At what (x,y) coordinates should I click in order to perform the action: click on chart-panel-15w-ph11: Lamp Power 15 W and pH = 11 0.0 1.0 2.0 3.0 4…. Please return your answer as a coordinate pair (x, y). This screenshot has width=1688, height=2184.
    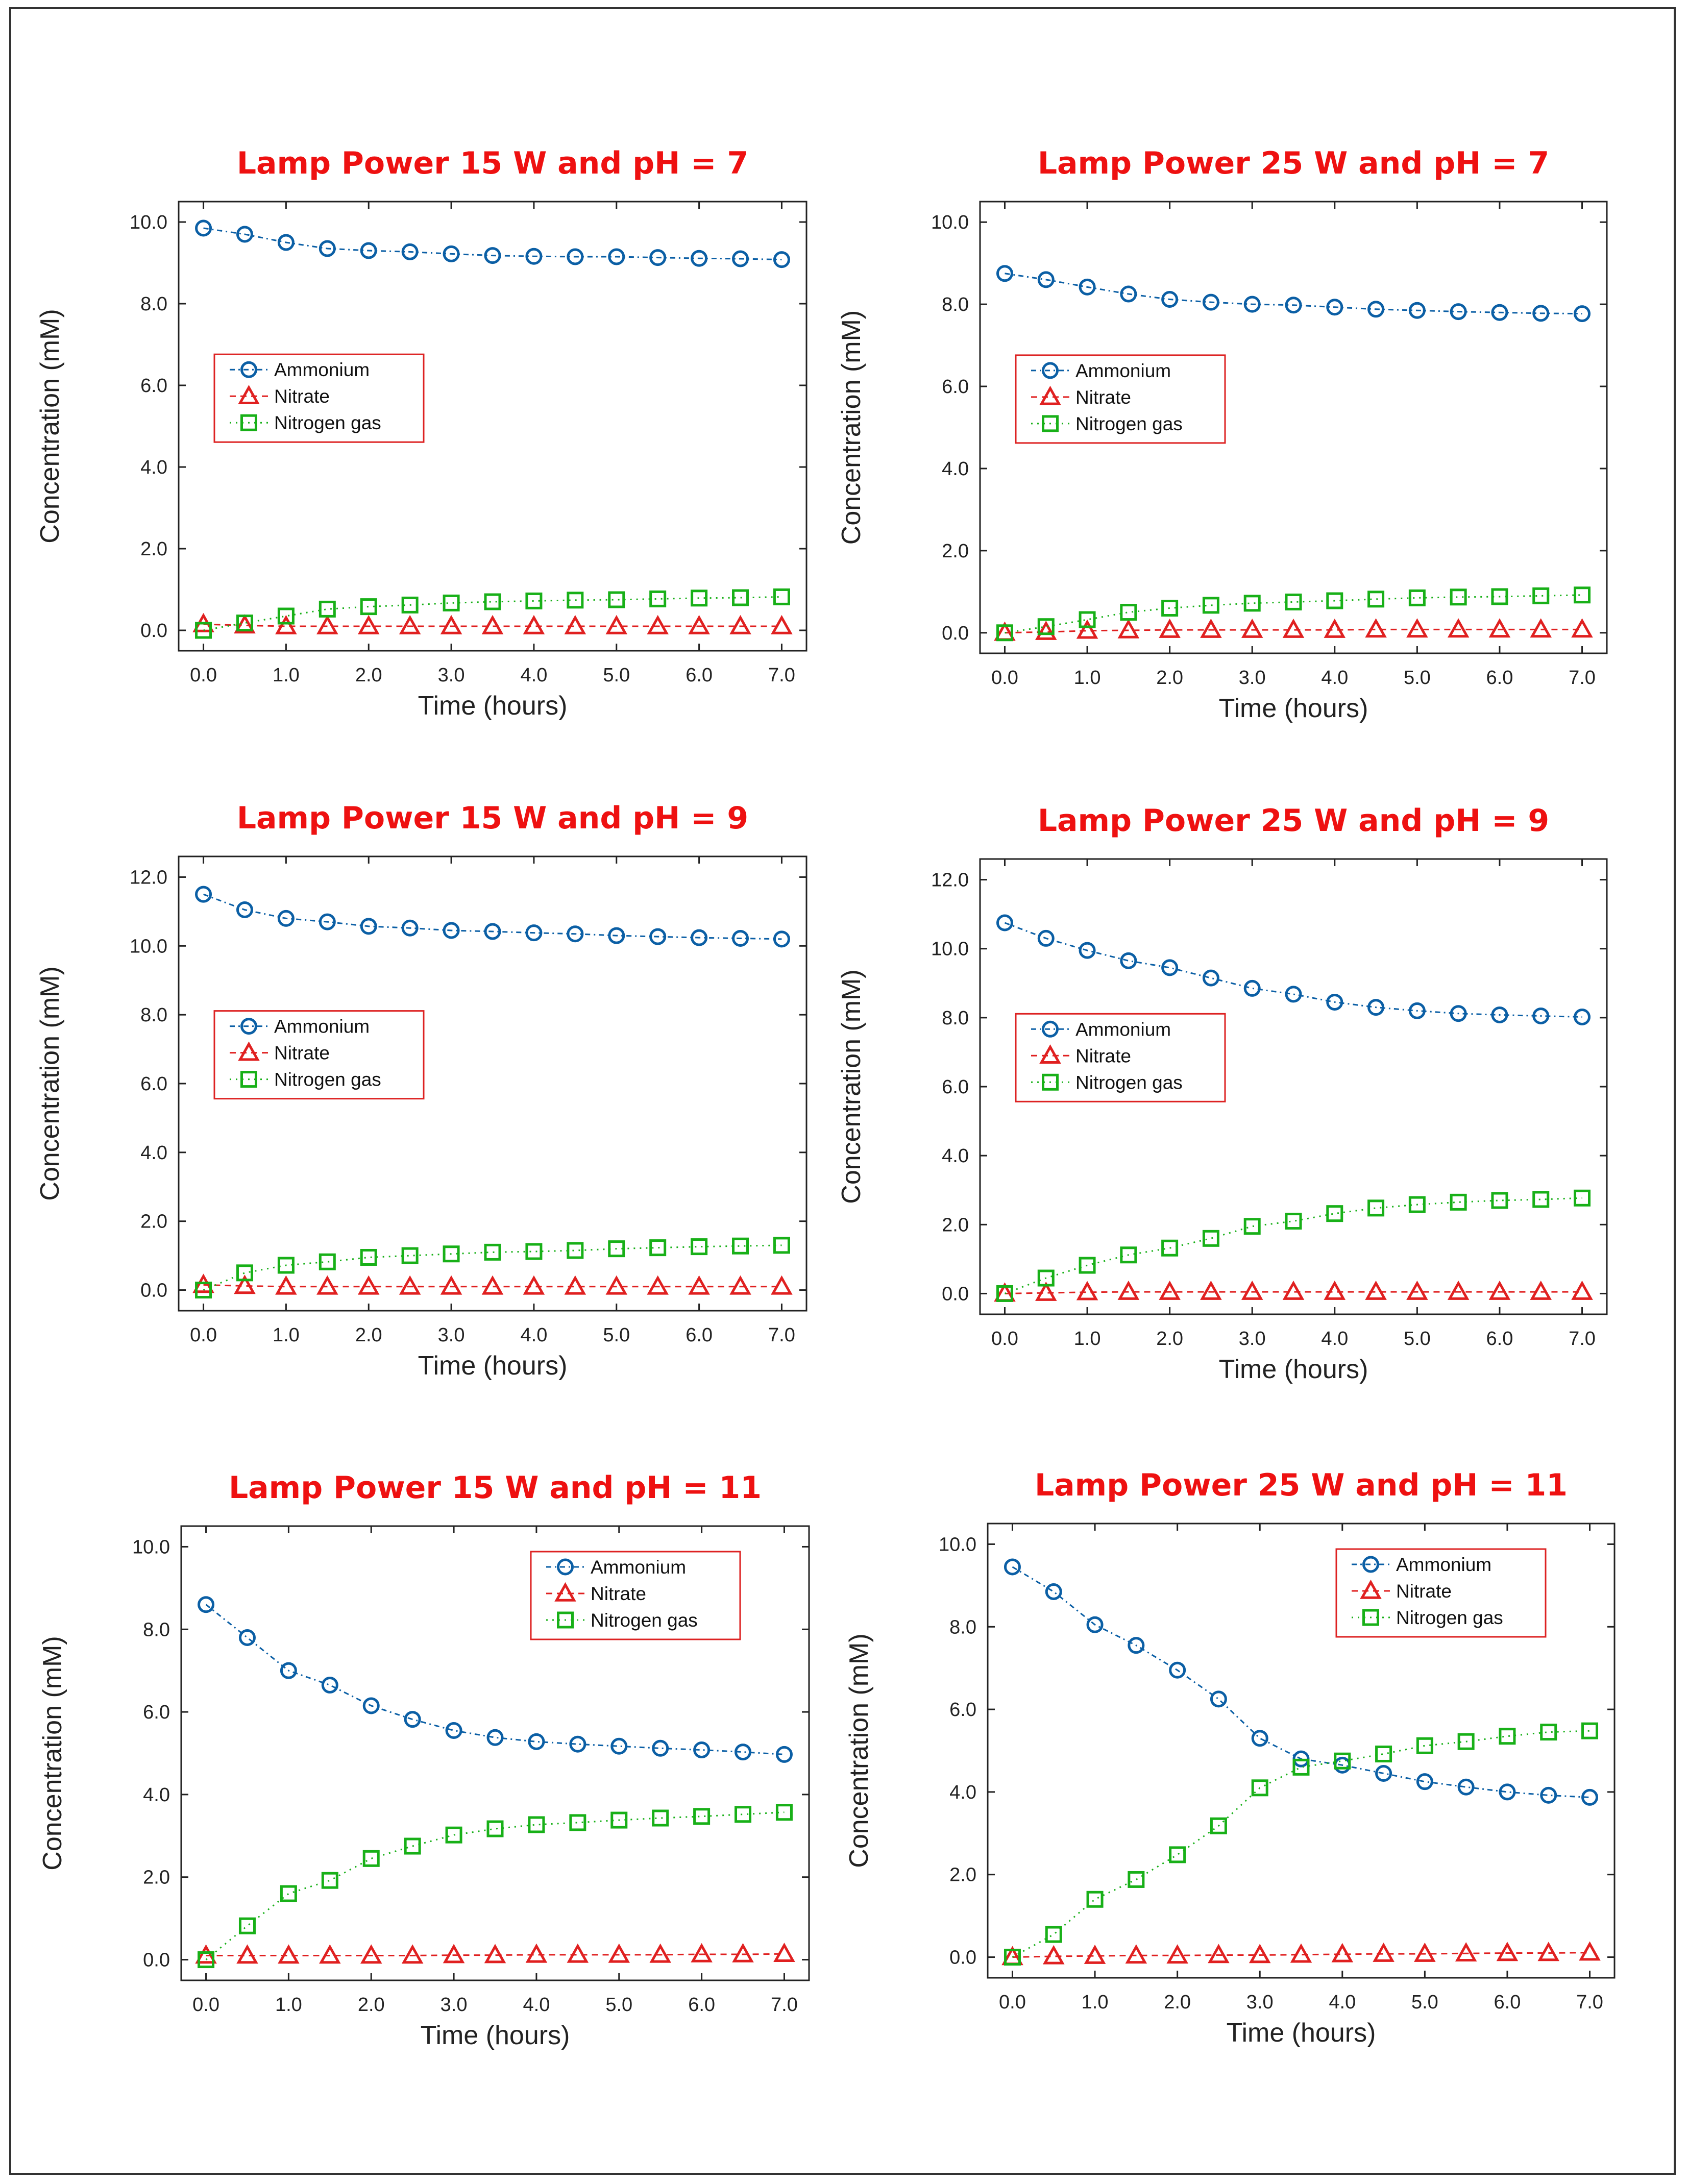
    Looking at the image, I should click on (424, 1760).